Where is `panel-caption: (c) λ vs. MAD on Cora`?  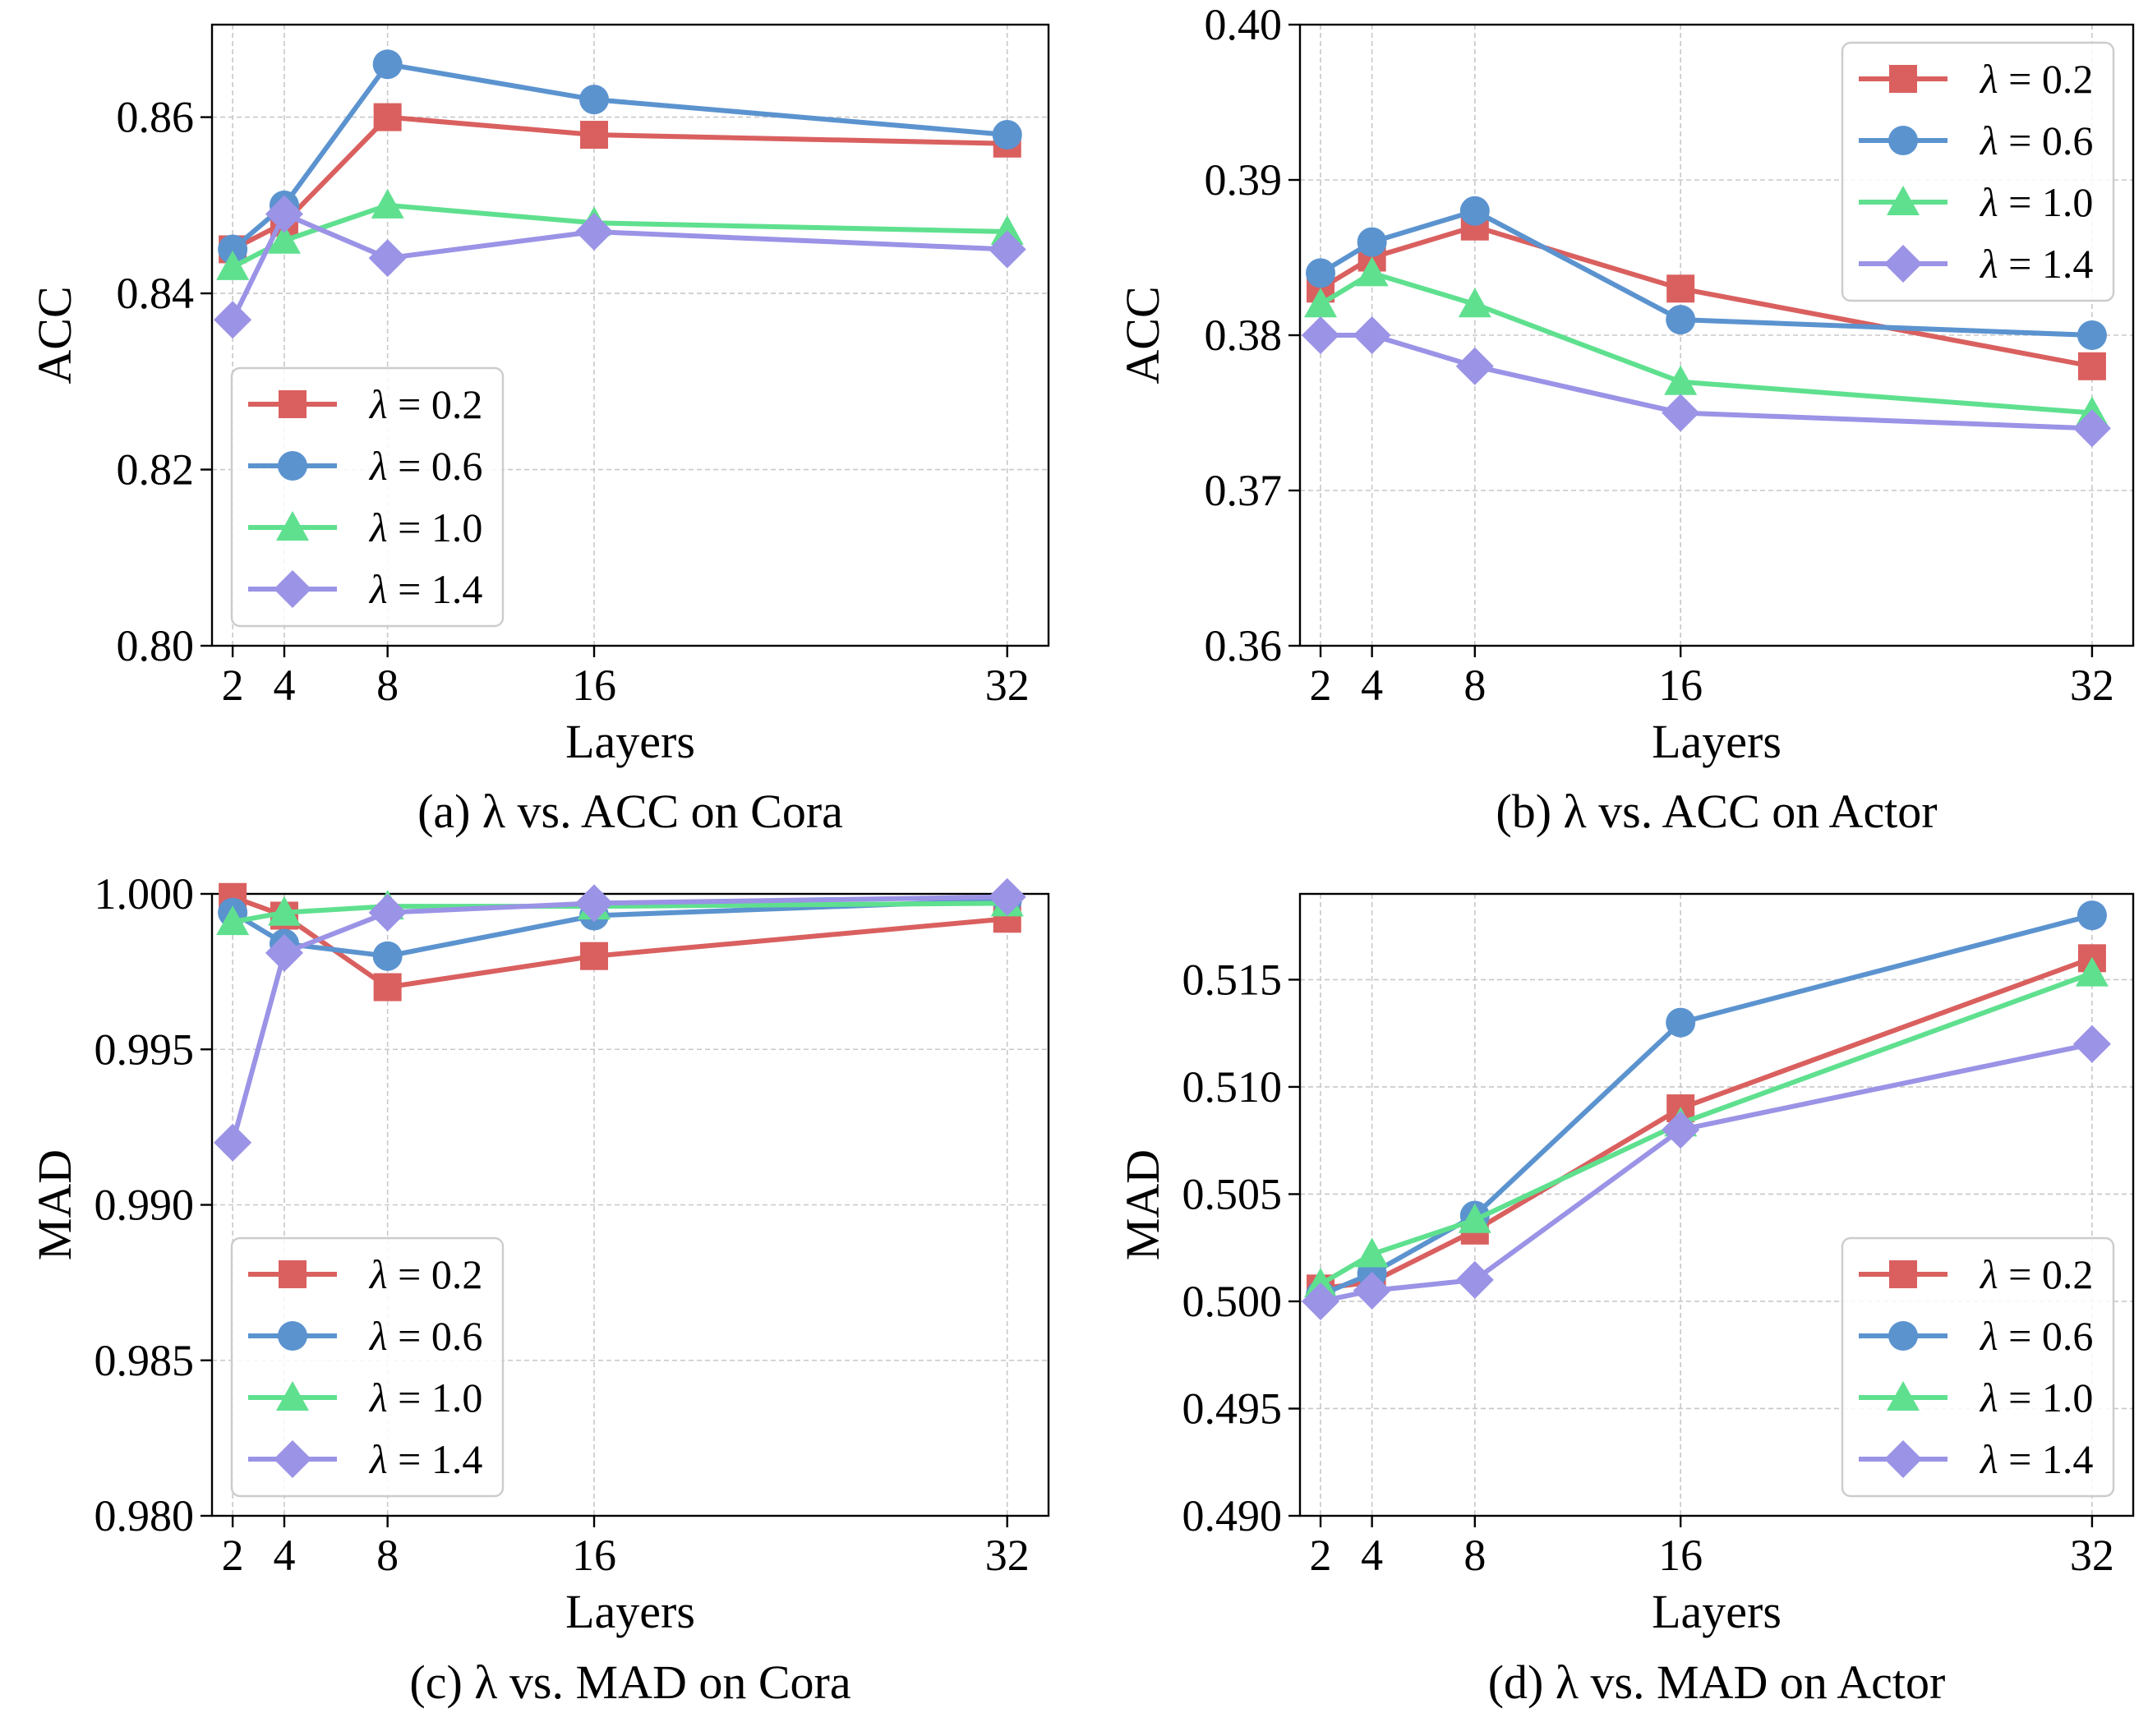 panel-caption: (c) λ vs. MAD on Cora is located at coordinates (629, 1682).